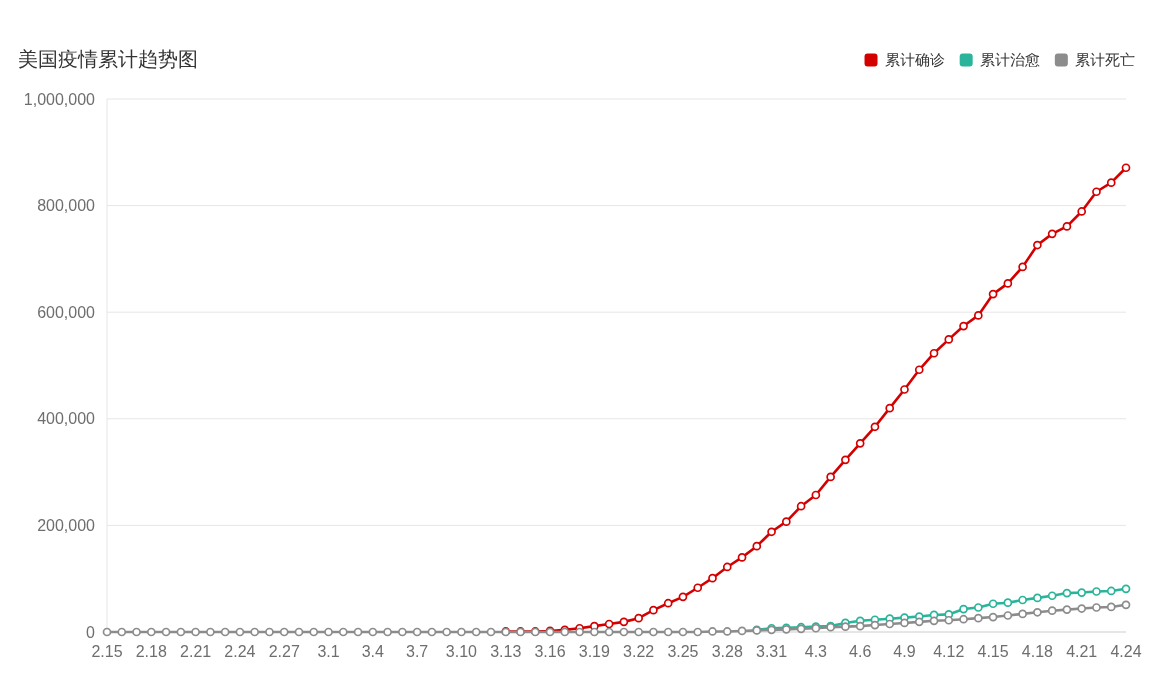 This screenshot has width=1174, height=680. What do you see at coordinates (727, 651) in the screenshot?
I see `x-tick-label: 3.28` at bounding box center [727, 651].